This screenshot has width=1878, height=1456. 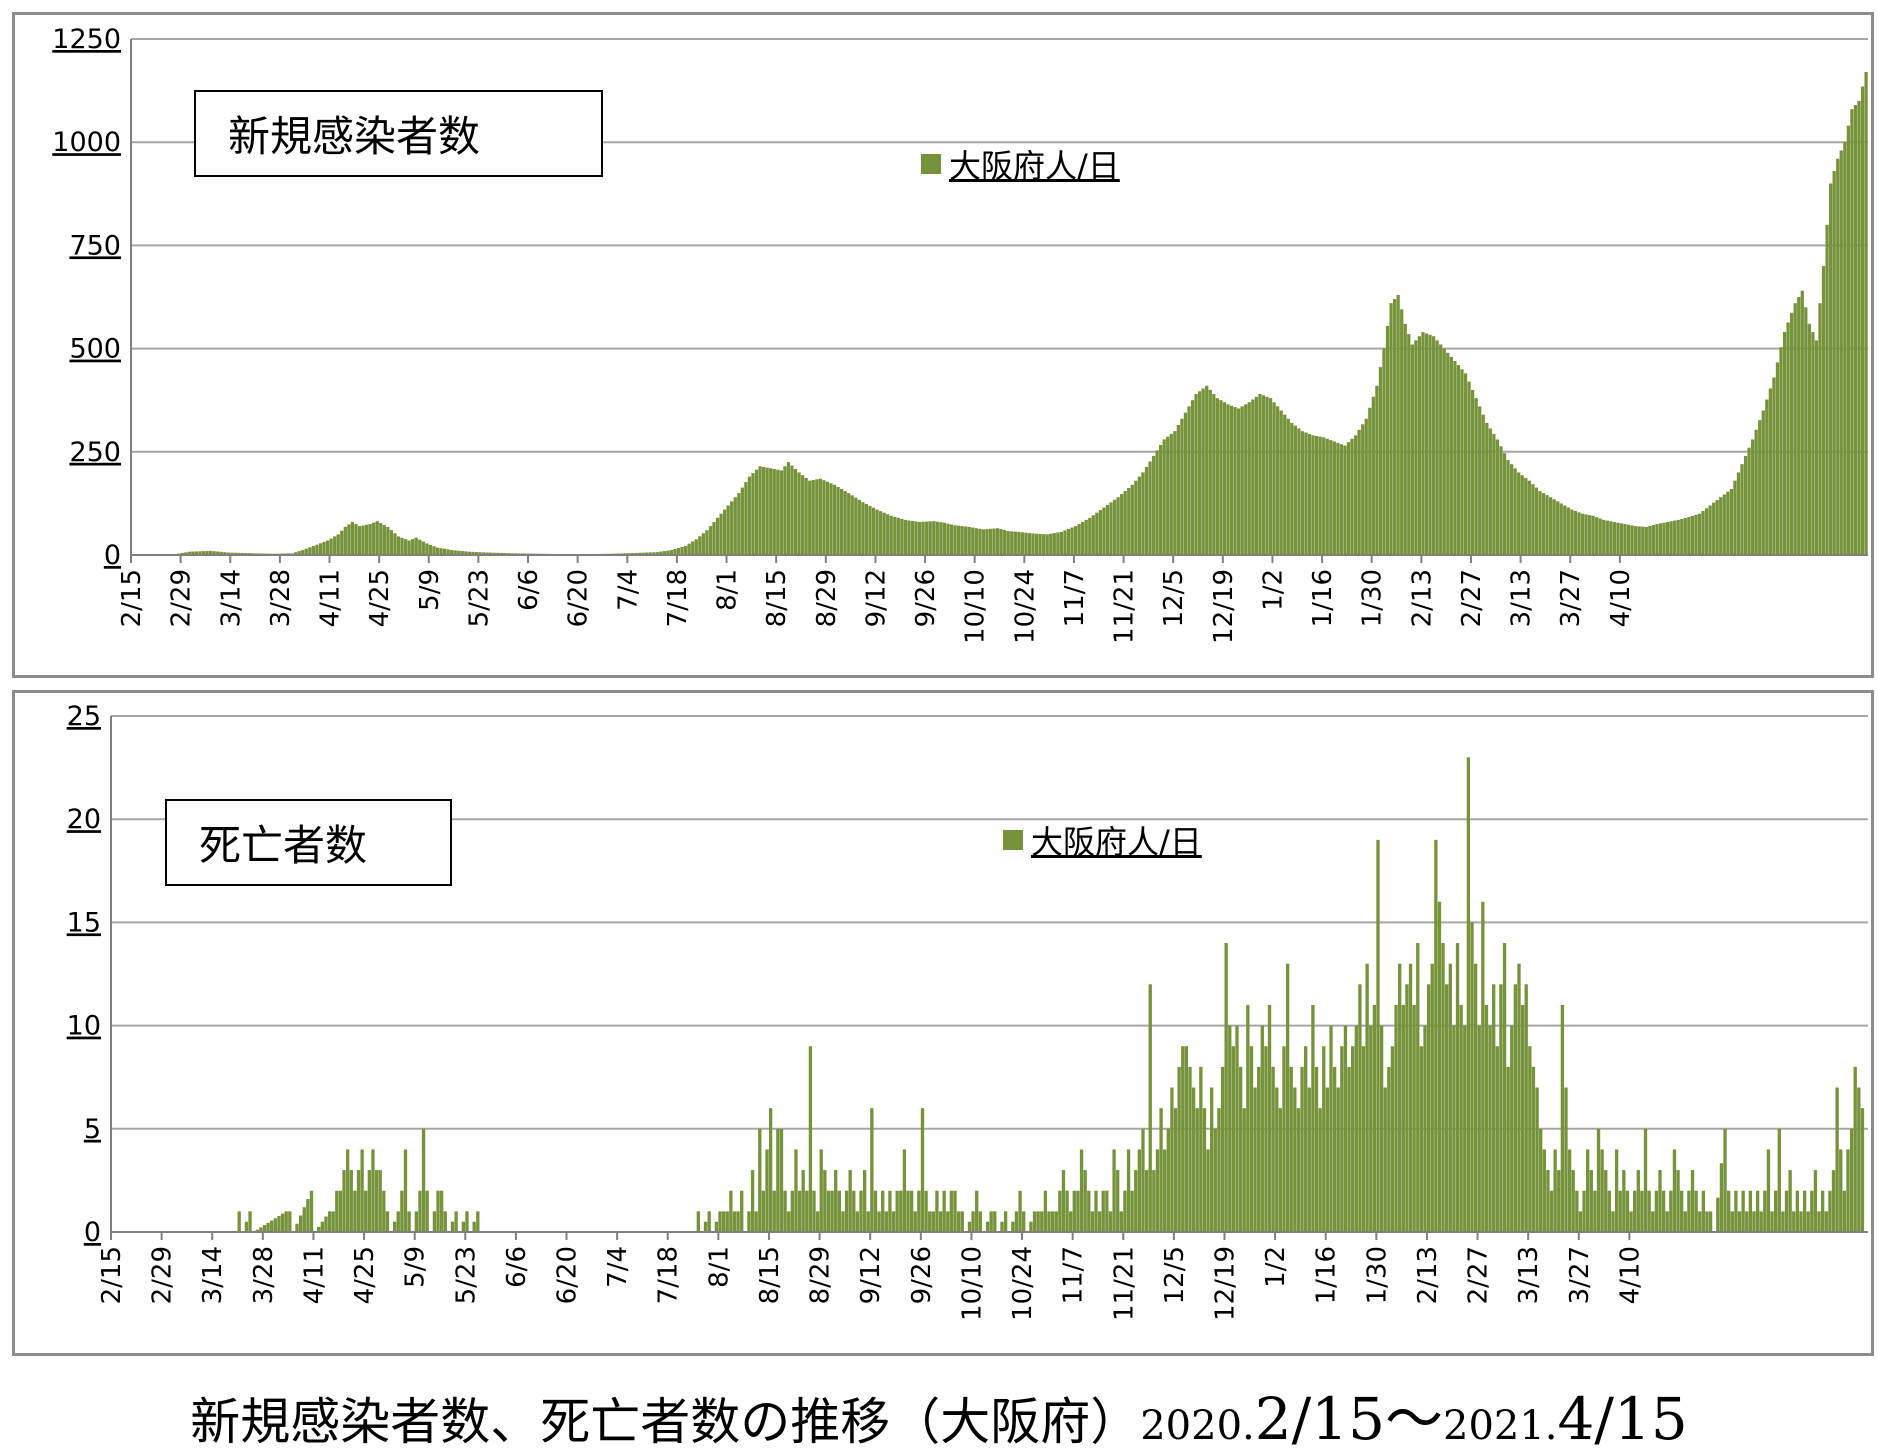 I want to click on deaths-x-tick-label: 5/23, so click(x=466, y=1275).